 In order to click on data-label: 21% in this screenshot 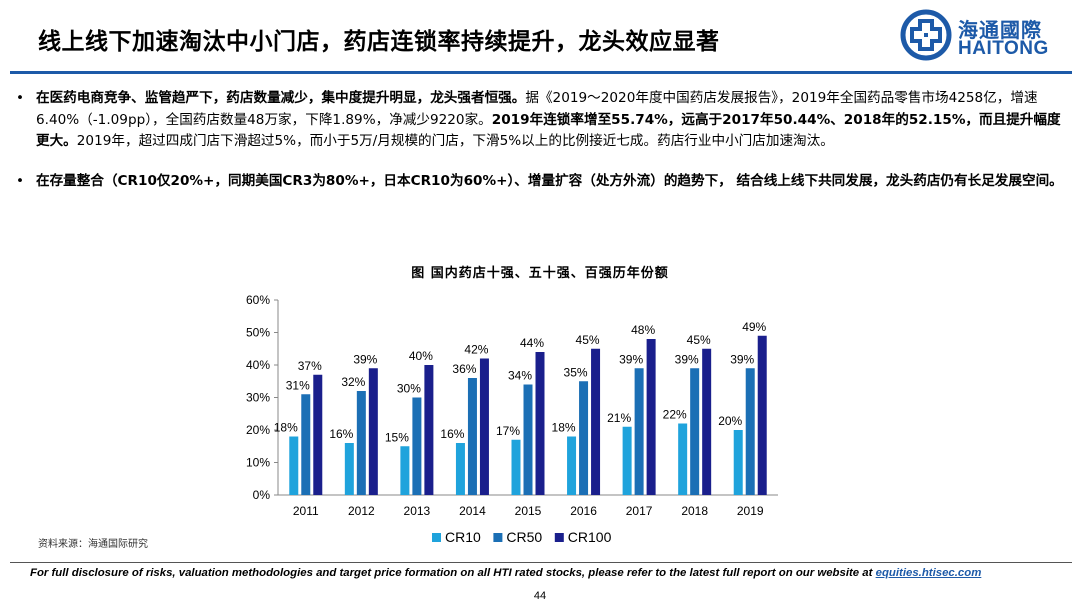, I will do `click(619, 418)`.